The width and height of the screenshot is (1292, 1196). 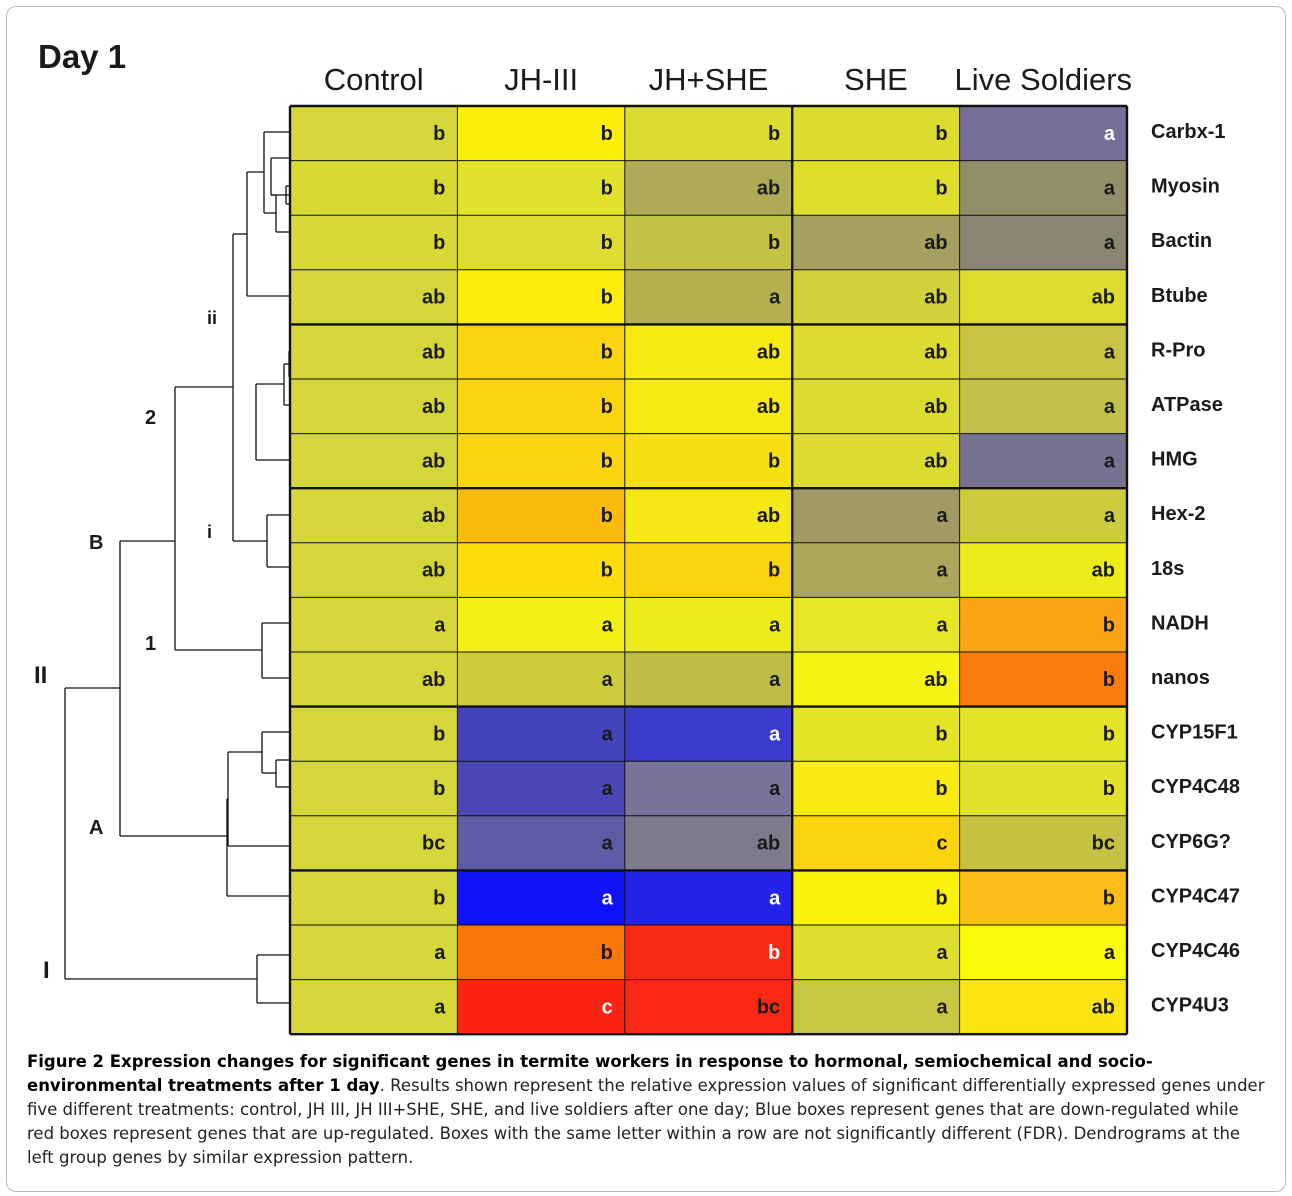 I want to click on dendrogram-label: 2, so click(x=150, y=418).